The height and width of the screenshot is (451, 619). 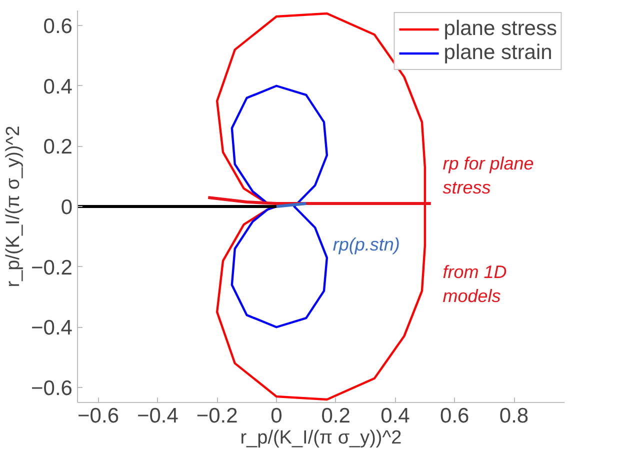 What do you see at coordinates (335, 416) in the screenshot?
I see `x-tick-label: 0.2` at bounding box center [335, 416].